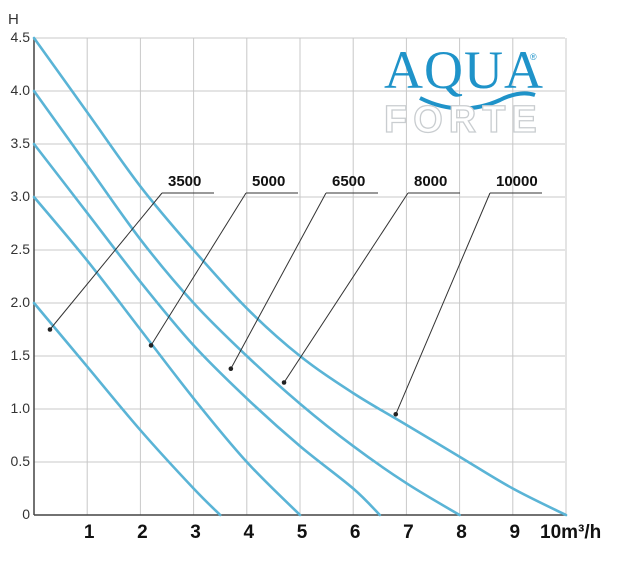 This screenshot has width=636, height=572. Describe the element at coordinates (408, 532) in the screenshot. I see `x-tick-label: 7` at that location.